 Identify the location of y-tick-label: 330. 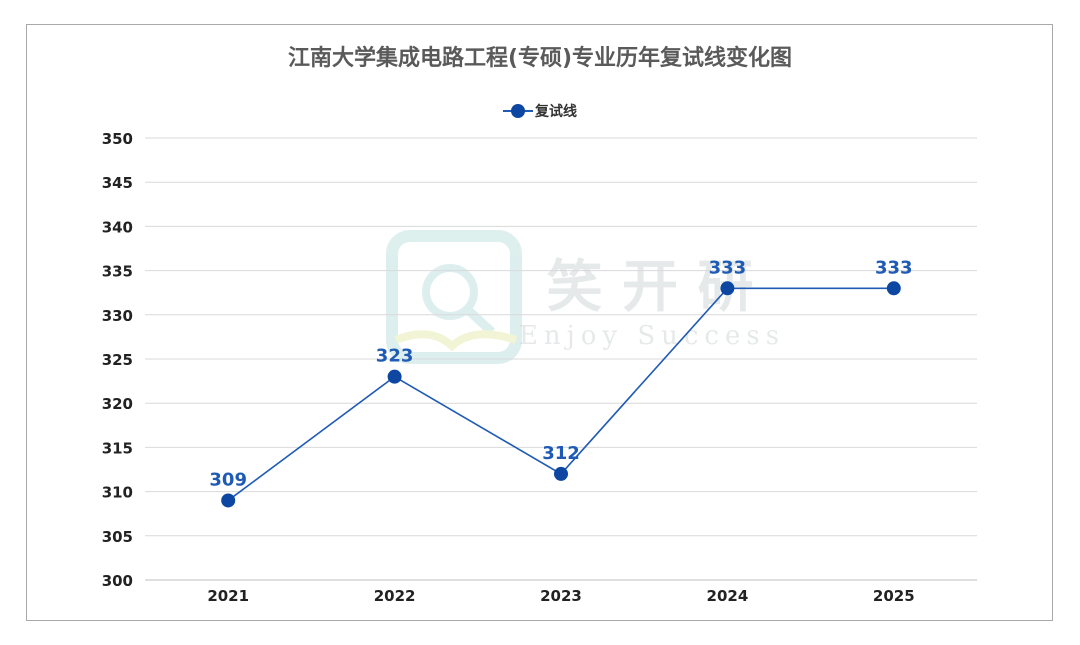
(117, 316).